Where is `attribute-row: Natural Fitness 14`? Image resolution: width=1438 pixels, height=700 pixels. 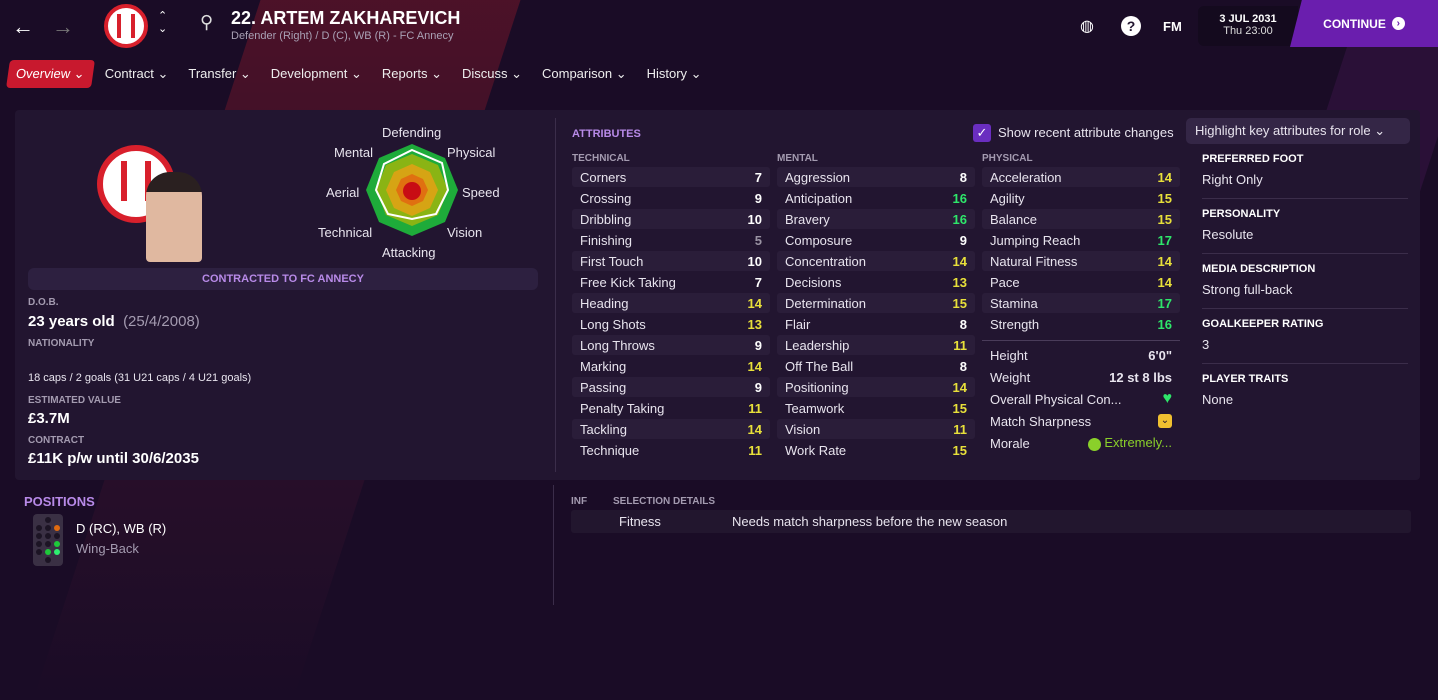 attribute-row: Natural Fitness 14 is located at coordinates (1081, 261).